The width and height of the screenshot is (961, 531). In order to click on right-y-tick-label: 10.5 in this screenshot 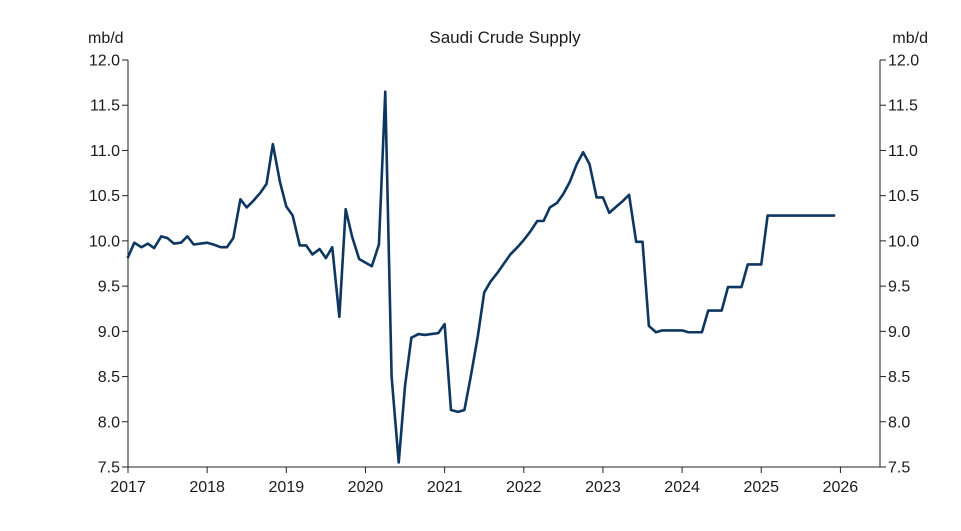, I will do `click(903, 196)`.